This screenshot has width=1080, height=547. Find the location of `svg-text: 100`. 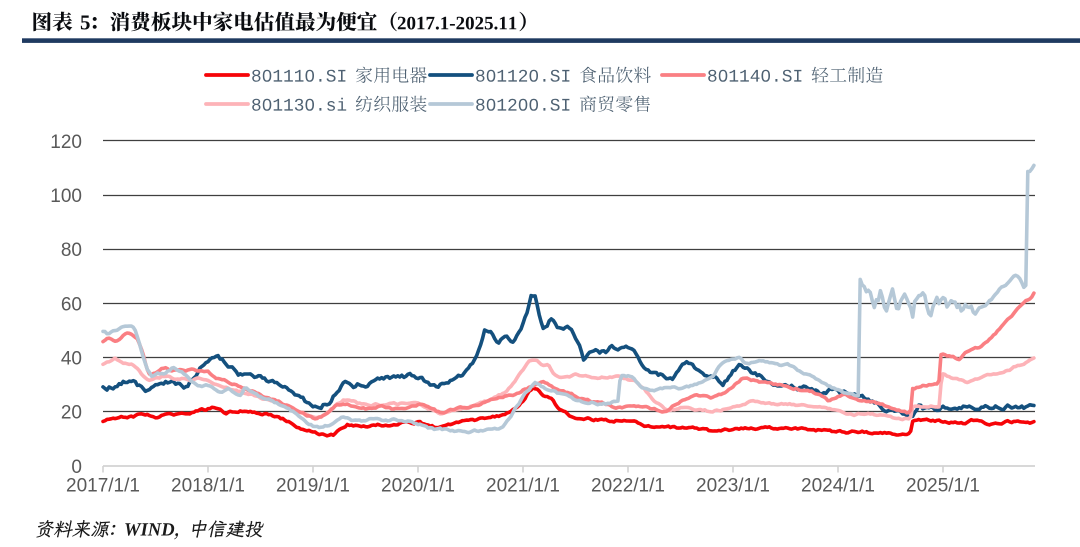

svg-text: 100 is located at coordinates (66, 196).